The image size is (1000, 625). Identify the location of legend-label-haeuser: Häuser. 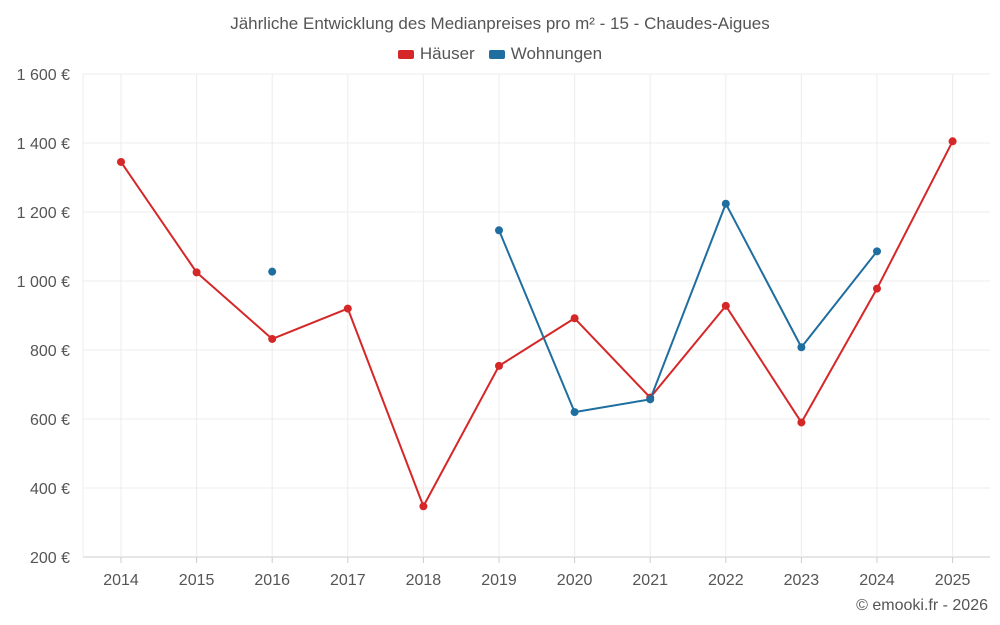
(447, 53).